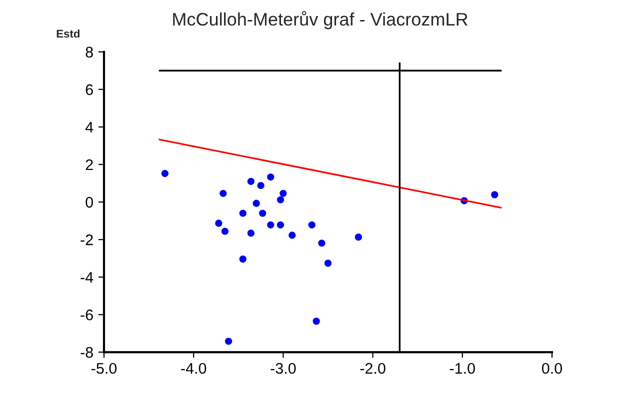 This screenshot has width=640, height=402. I want to click on y-tick-label: 0, so click(89, 202).